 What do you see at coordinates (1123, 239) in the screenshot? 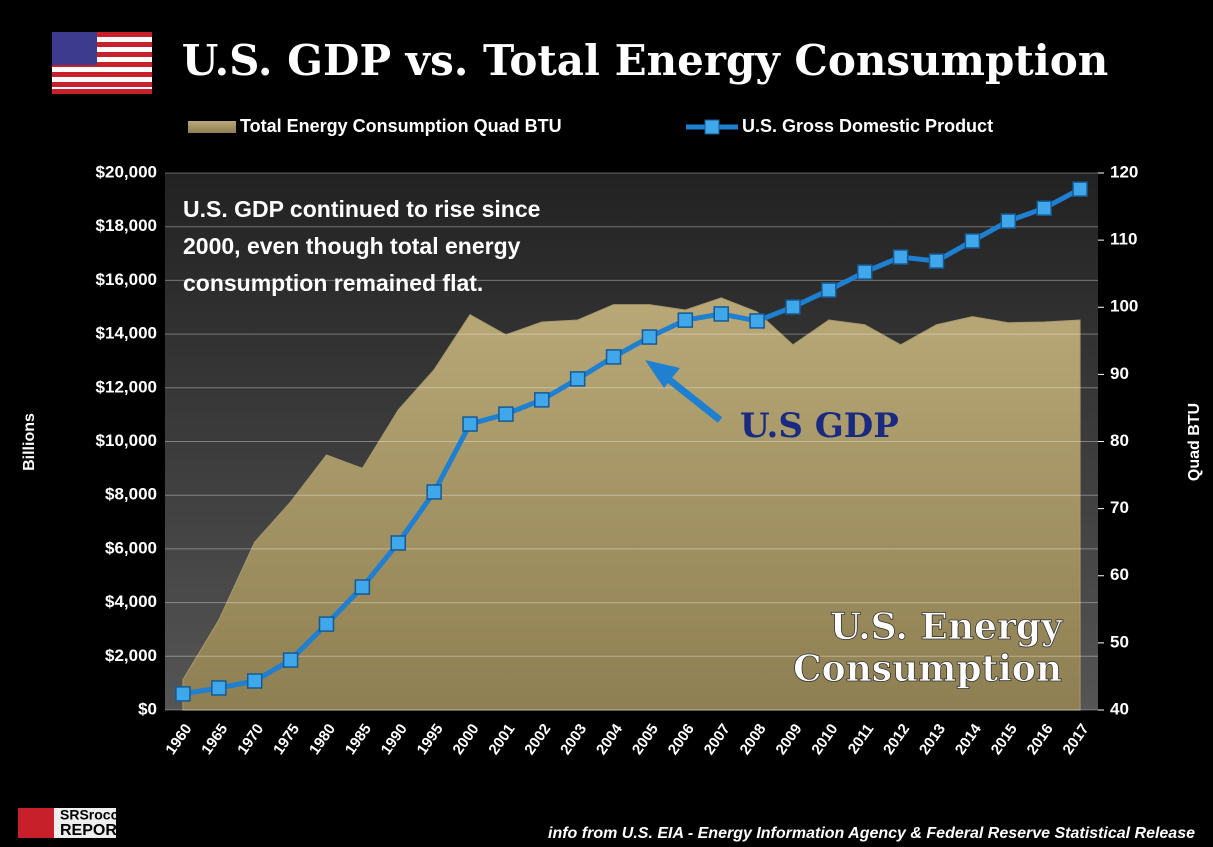
I see `y2-tick-label: 110` at bounding box center [1123, 239].